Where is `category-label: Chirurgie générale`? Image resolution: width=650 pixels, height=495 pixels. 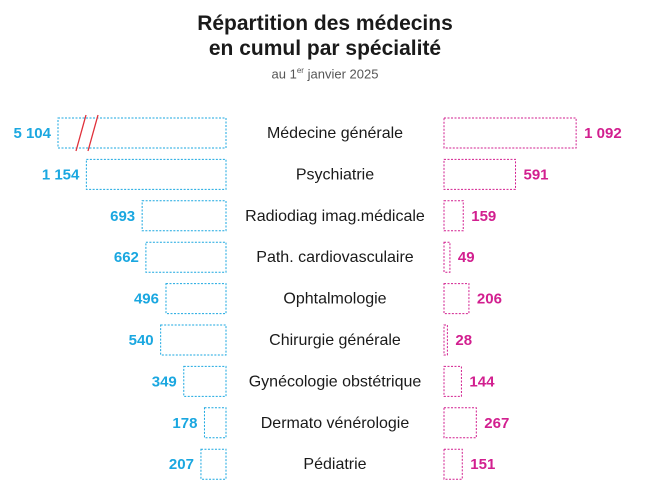
category-label: Chirurgie générale is located at coordinates (335, 340).